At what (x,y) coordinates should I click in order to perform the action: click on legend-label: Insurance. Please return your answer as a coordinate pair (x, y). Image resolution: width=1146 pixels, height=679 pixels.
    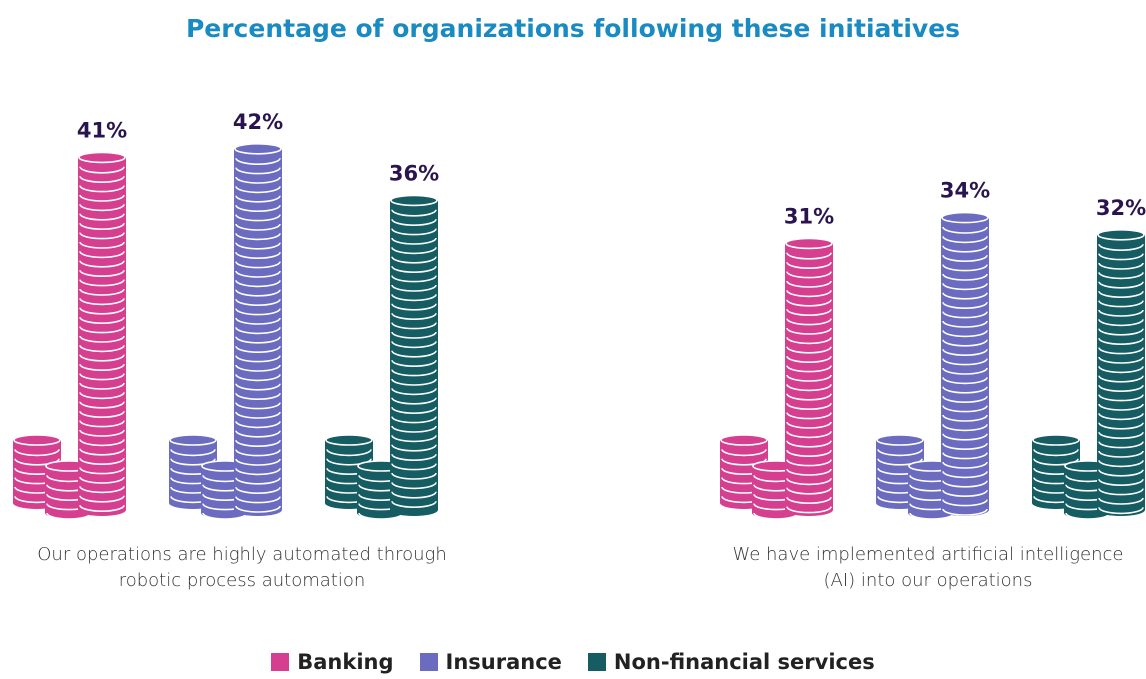
    Looking at the image, I should click on (503, 662).